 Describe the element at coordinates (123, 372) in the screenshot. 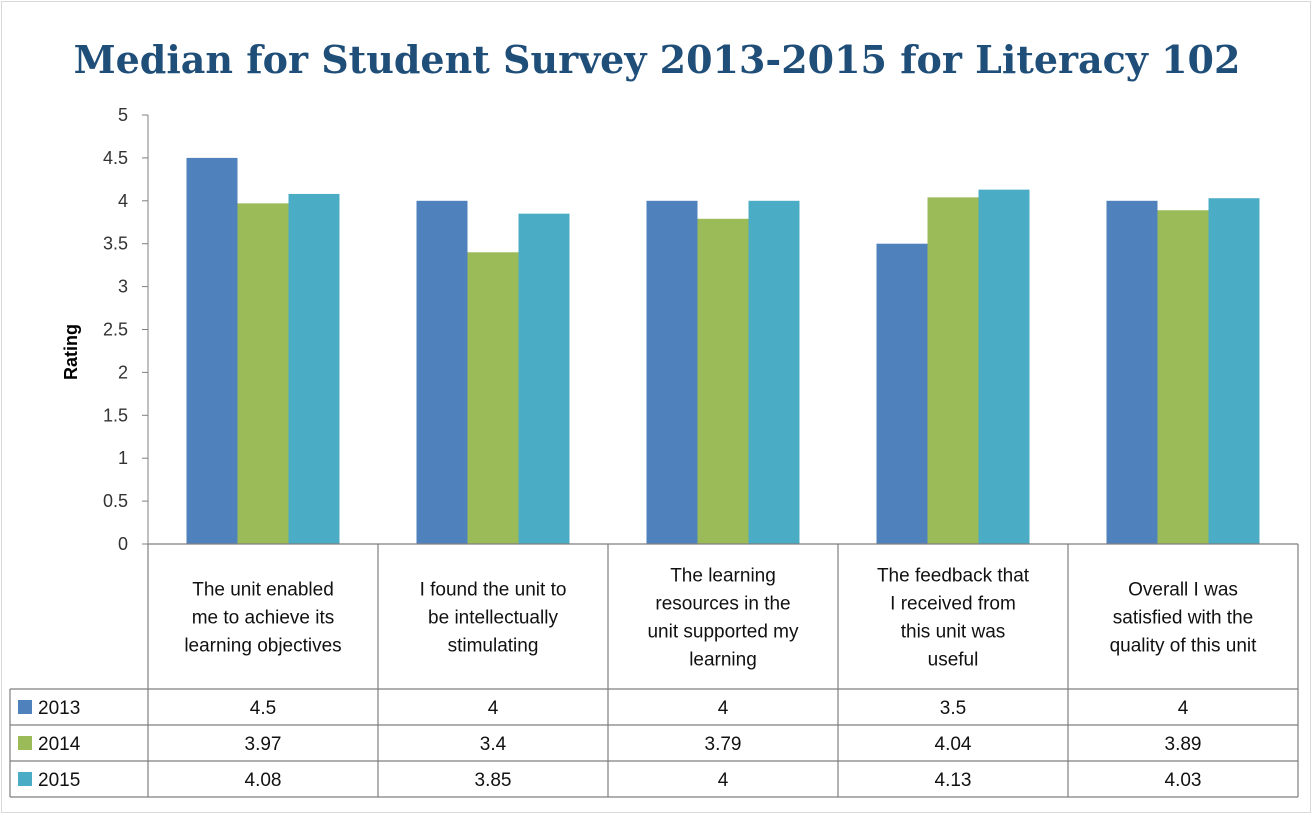

I see `y-tick-label: 2` at that location.